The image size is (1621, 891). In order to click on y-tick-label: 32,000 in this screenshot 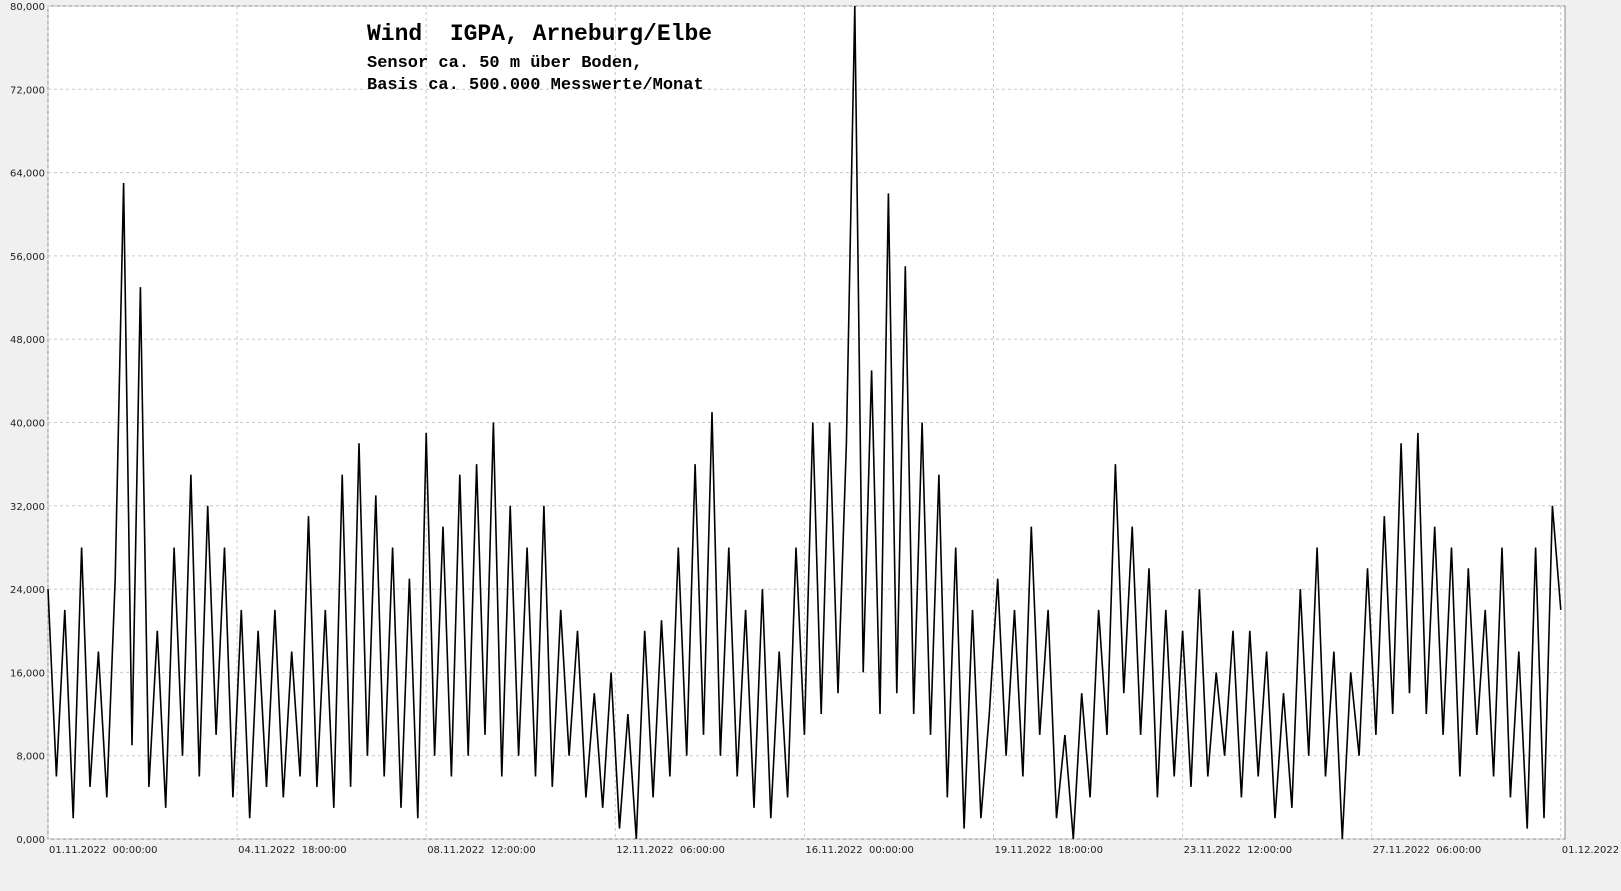, I will do `click(27, 507)`.